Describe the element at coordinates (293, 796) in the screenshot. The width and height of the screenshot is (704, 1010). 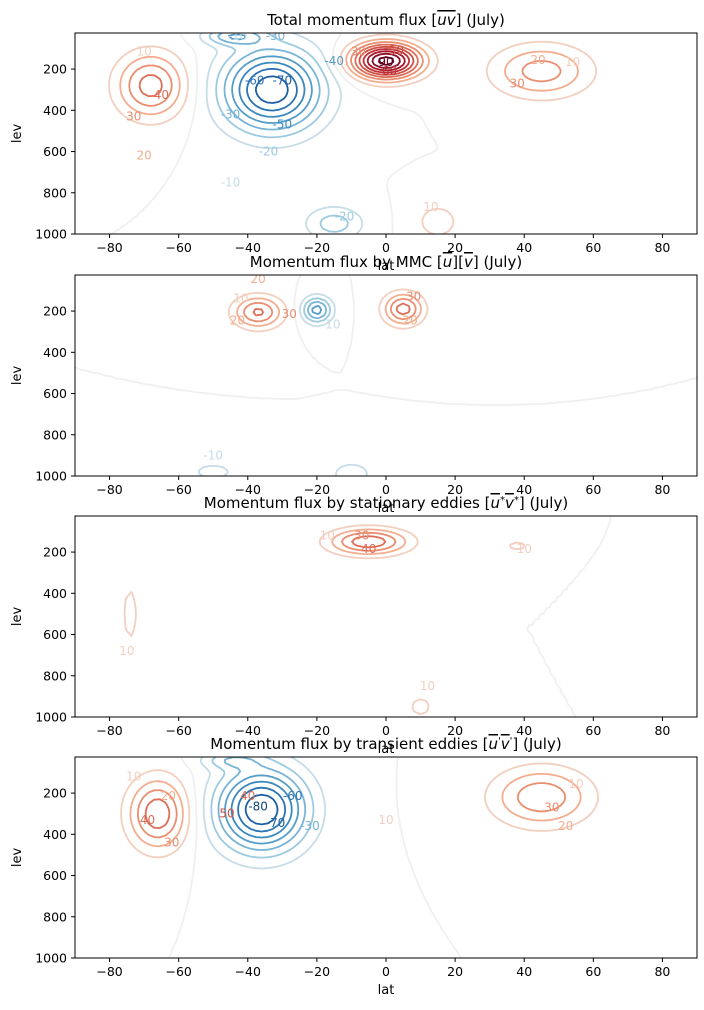
I see `contour-label: -60` at that location.